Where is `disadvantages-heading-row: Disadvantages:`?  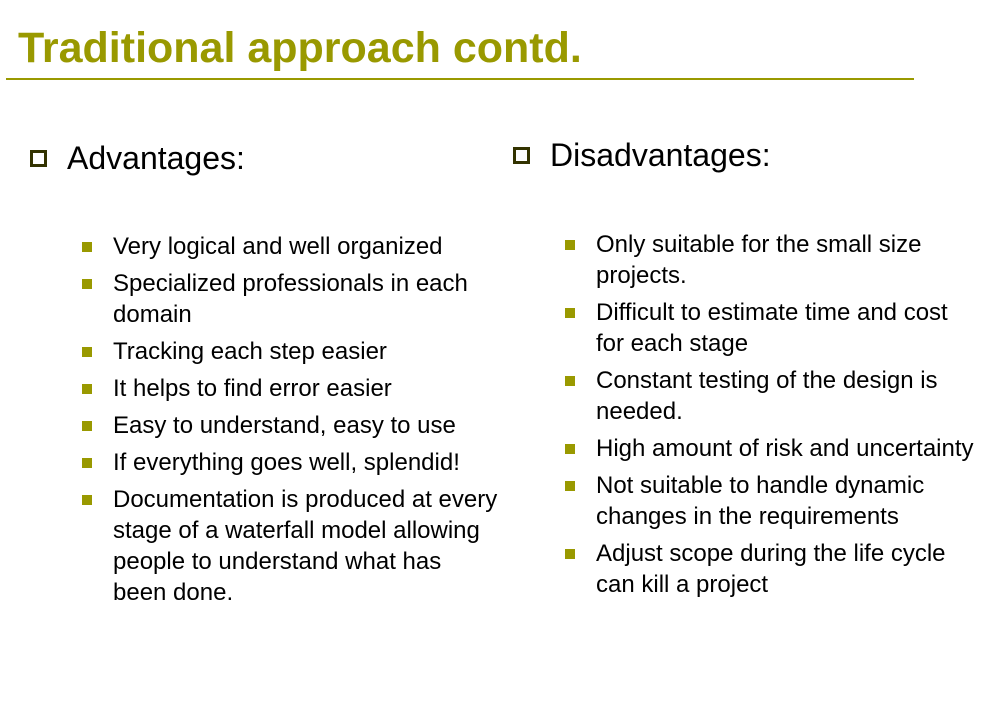 disadvantages-heading-row: Disadvantages: is located at coordinates (747, 155).